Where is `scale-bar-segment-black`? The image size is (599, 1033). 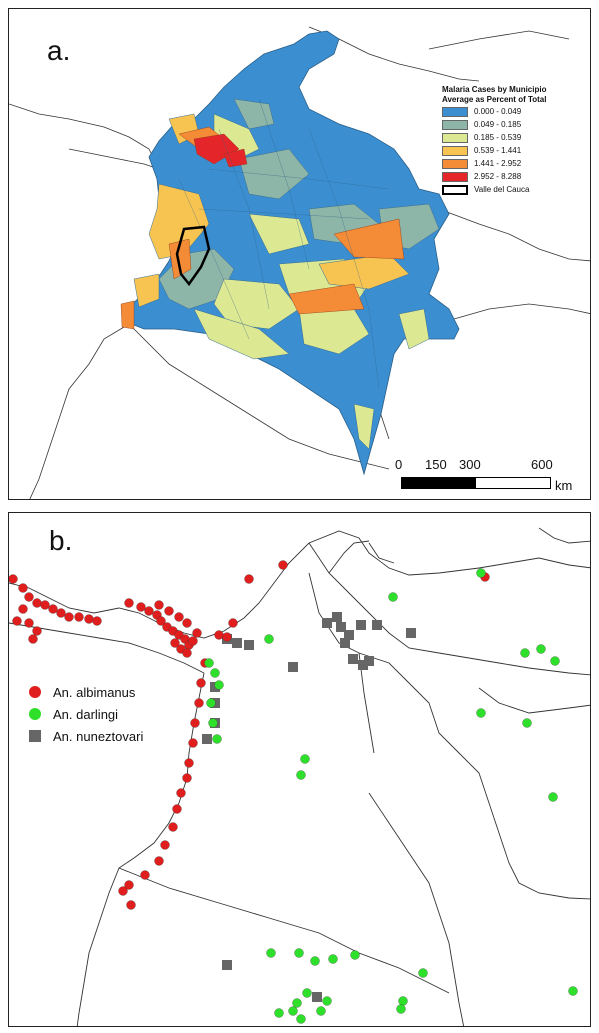
scale-bar-segment-black is located at coordinates (438, 483).